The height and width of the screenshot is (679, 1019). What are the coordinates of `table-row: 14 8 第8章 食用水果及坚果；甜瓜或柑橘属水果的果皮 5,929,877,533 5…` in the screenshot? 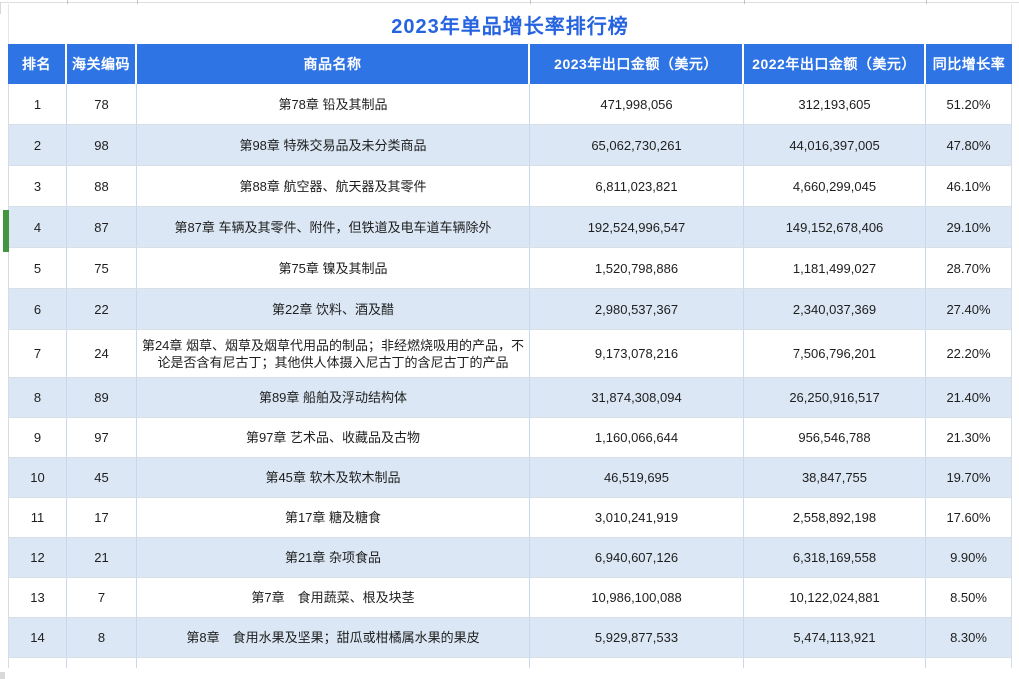 It's located at (510, 638).